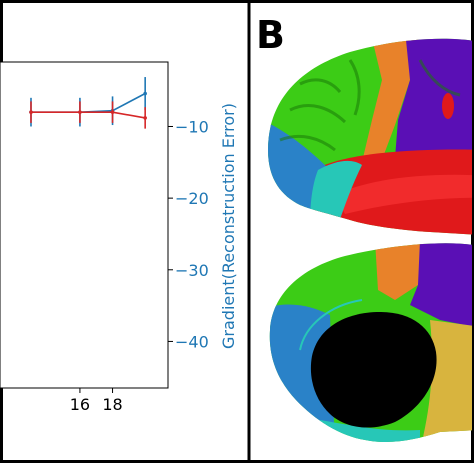 This screenshot has height=474, width=474. Describe the element at coordinates (441, 286) in the screenshot. I see `region-medial-parietal` at that location.